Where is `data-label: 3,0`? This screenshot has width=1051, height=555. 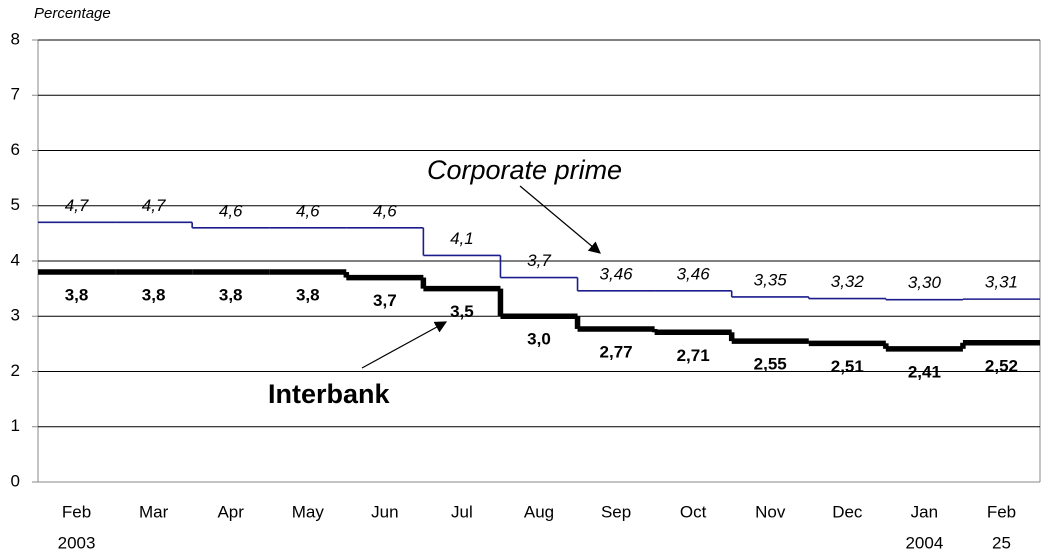
data-label: 3,0 is located at coordinates (539, 339).